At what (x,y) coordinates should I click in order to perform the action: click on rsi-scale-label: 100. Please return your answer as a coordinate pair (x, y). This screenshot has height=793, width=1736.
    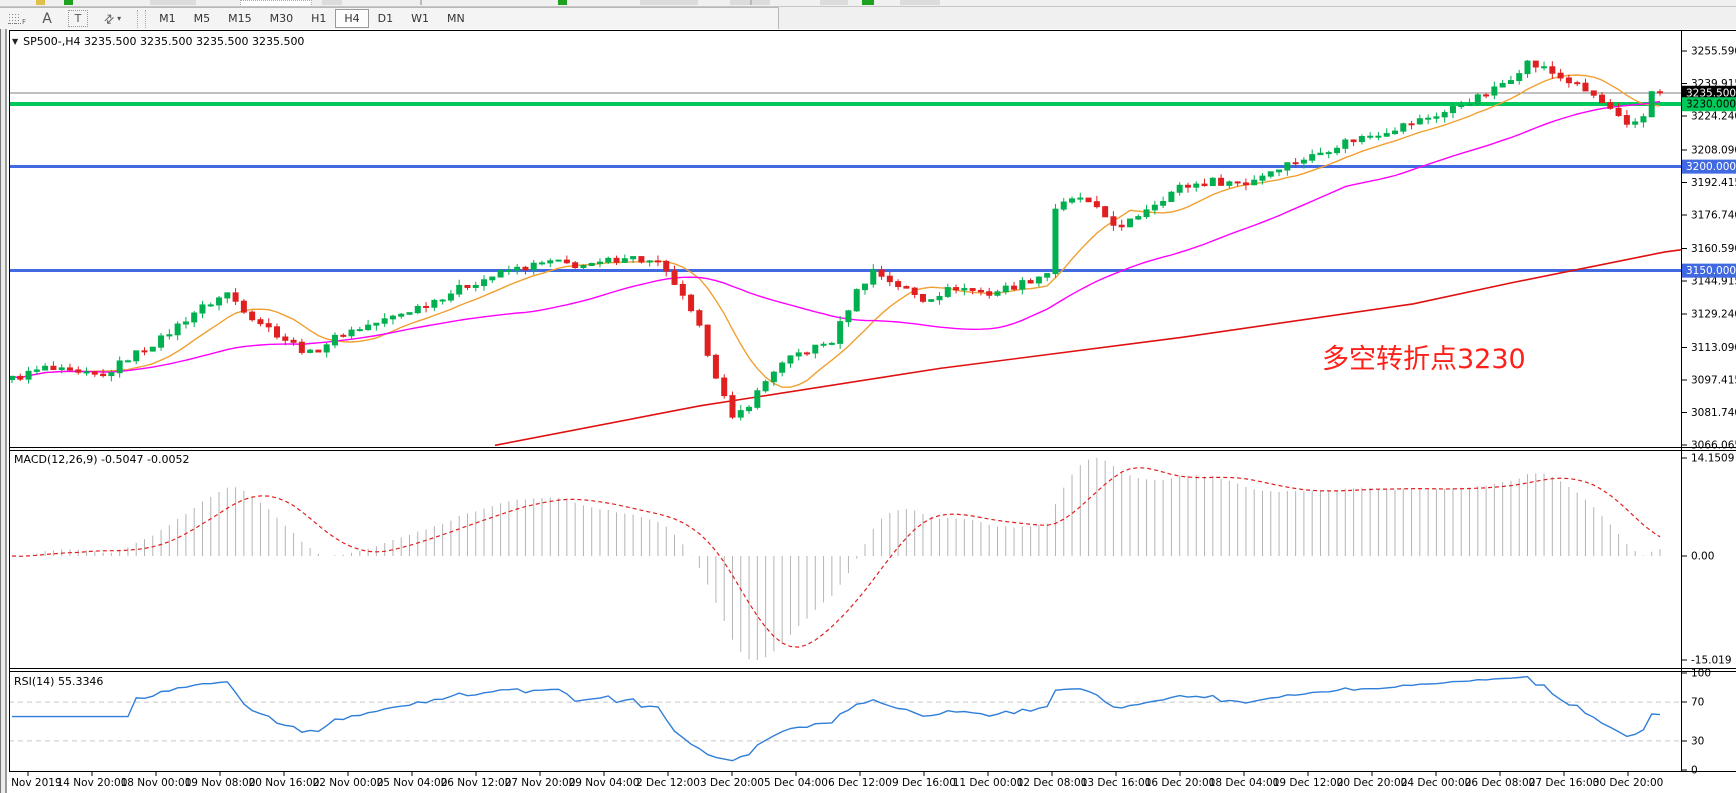
    Looking at the image, I should click on (1701, 674).